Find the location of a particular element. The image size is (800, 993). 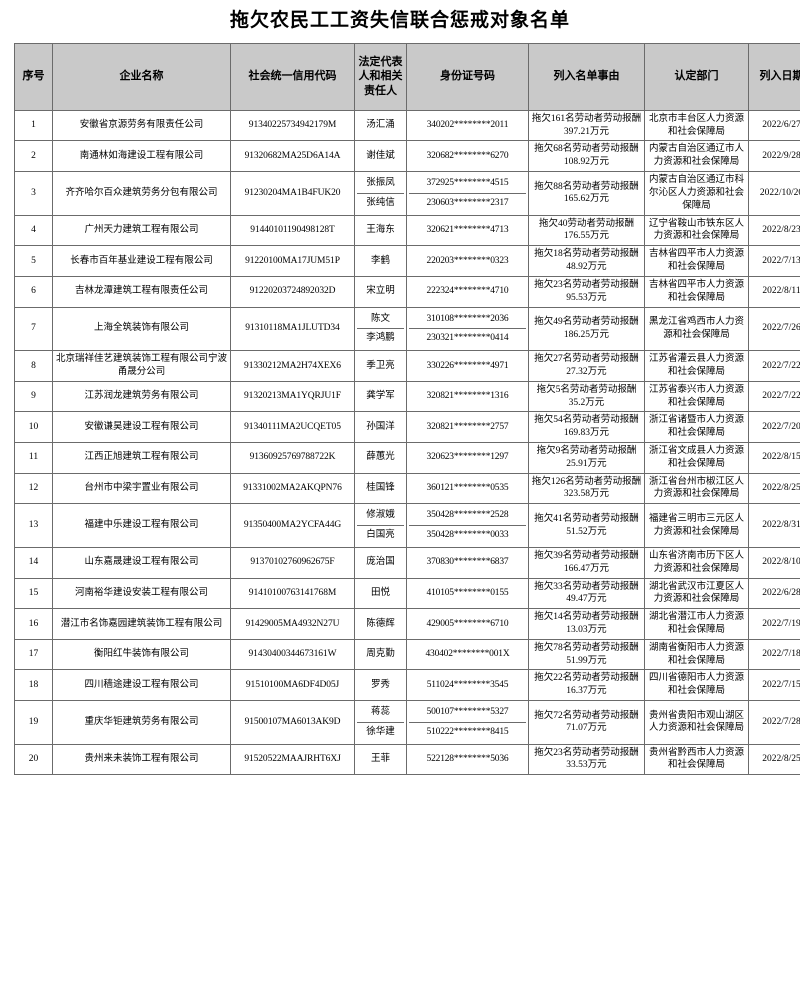

cell-reason: 拖欠23名劳动者劳动报酬33.53万元 is located at coordinates (586, 759).